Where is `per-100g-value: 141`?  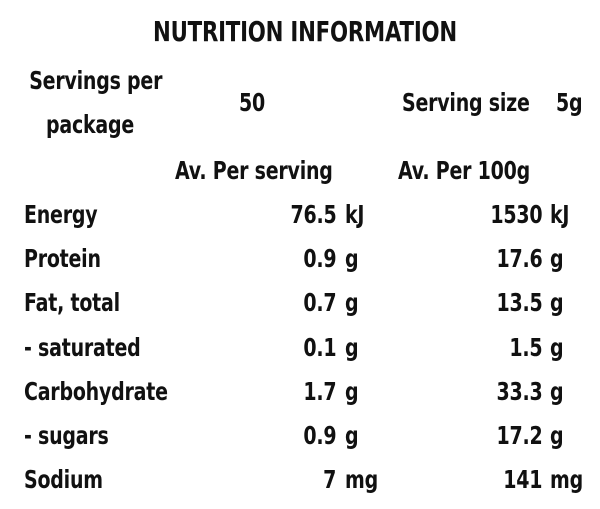 per-100g-value: 141 is located at coordinates (522, 479).